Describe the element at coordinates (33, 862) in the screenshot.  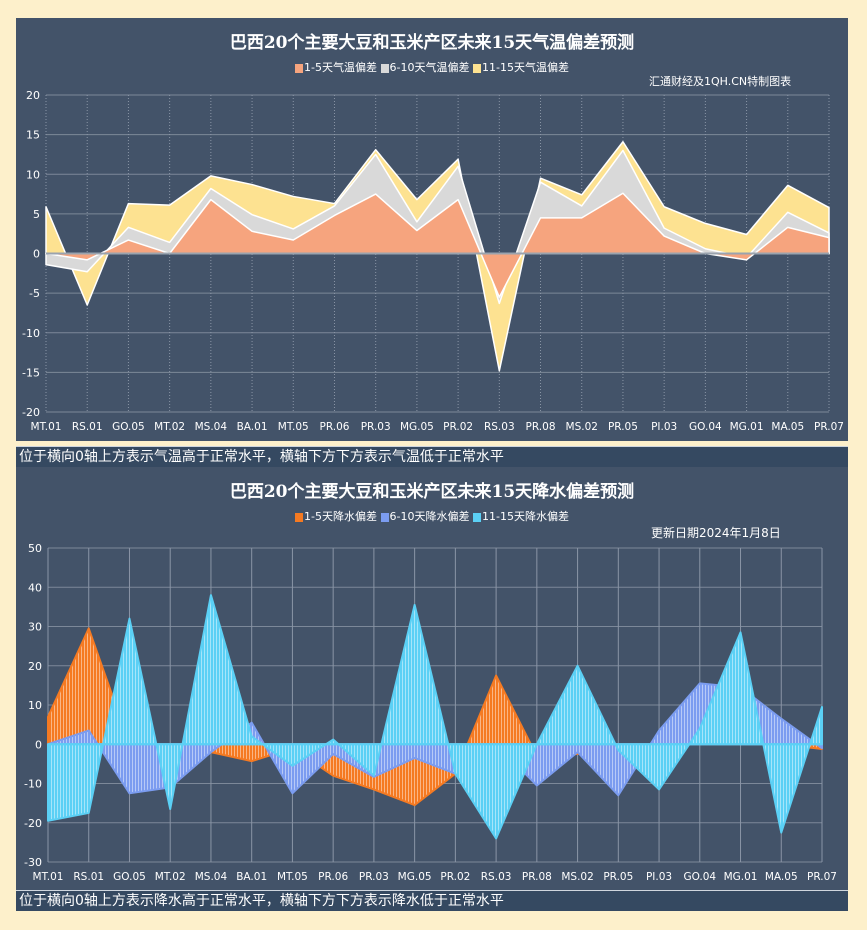
I see `y-tick-label: -30` at that location.